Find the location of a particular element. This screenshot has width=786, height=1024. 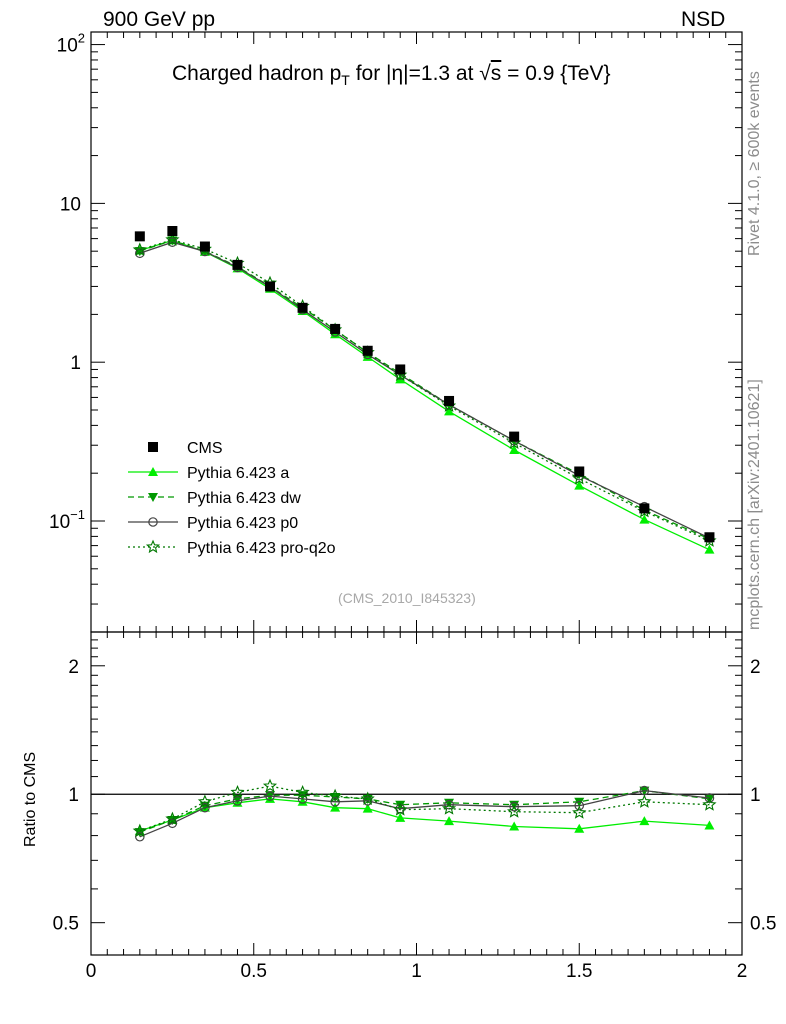

title-subscript: T is located at coordinates (345, 80).